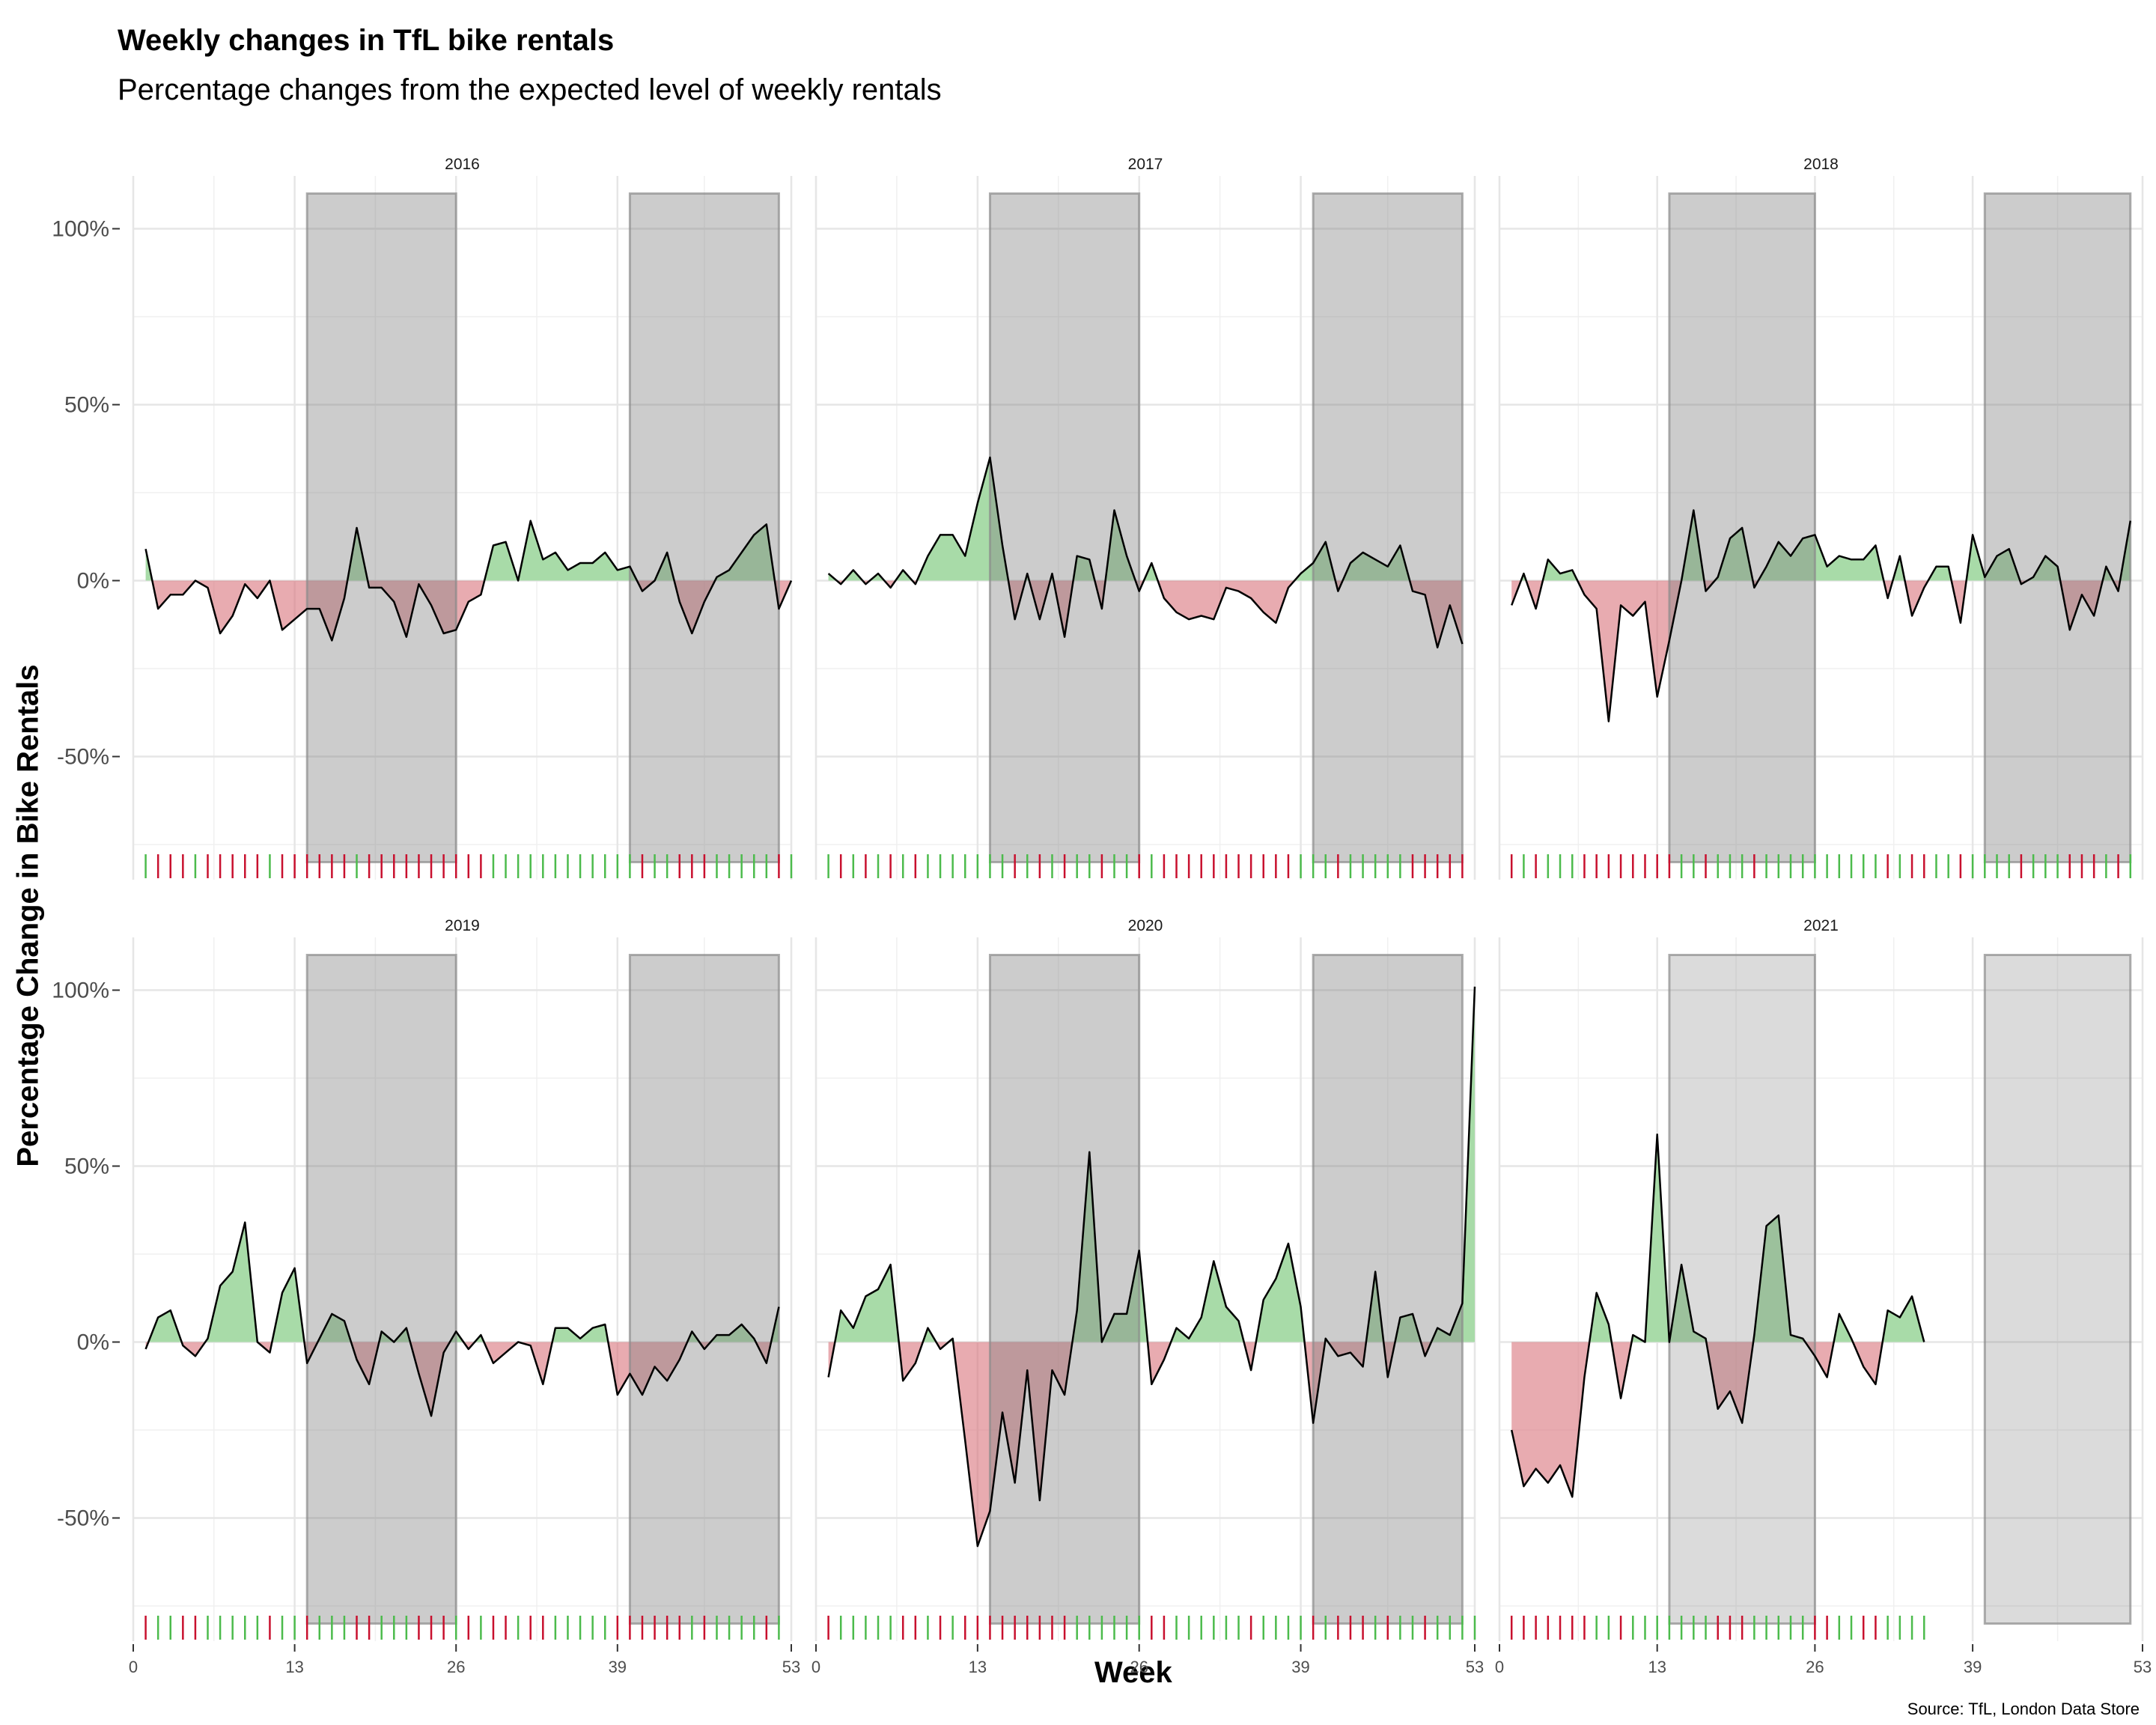  Describe the element at coordinates (462, 164) in the screenshot. I see `panel-strip-title: 2016` at that location.